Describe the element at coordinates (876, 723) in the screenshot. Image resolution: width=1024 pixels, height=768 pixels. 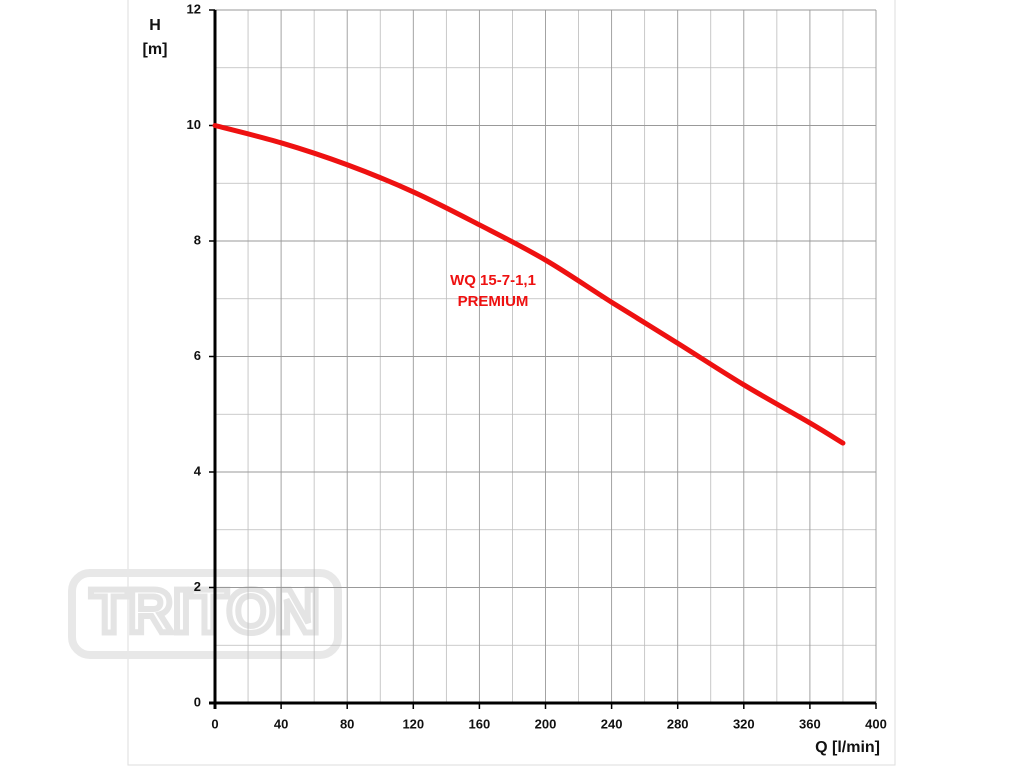
I see `x-tick-label: 400` at that location.